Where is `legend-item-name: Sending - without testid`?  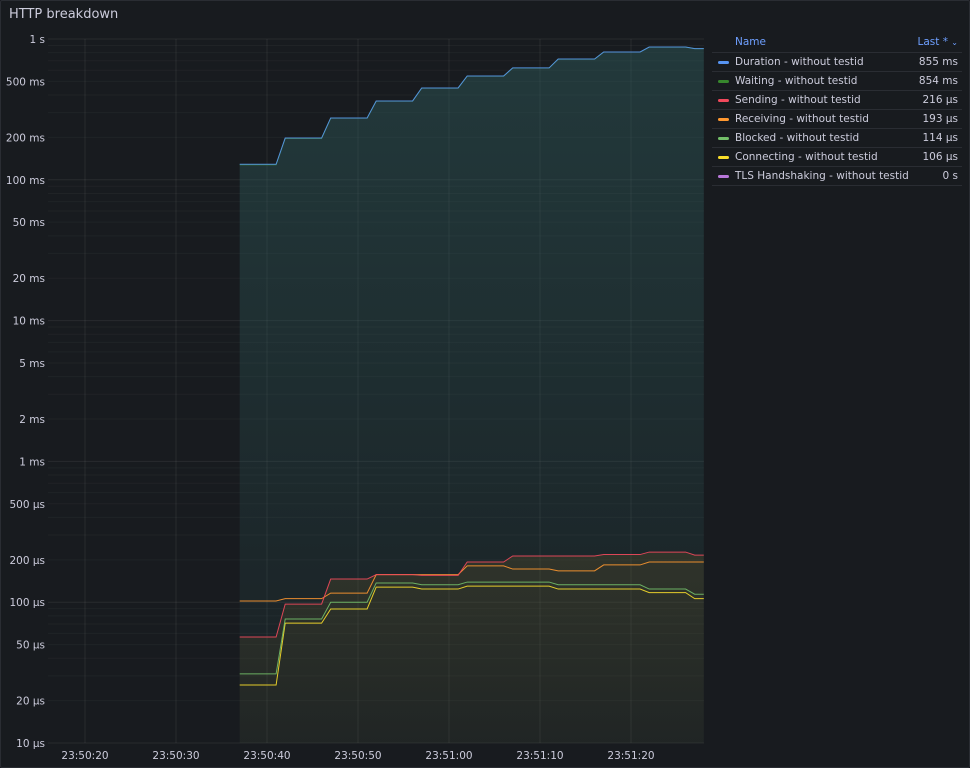
legend-item-name: Sending - without testid is located at coordinates (798, 100).